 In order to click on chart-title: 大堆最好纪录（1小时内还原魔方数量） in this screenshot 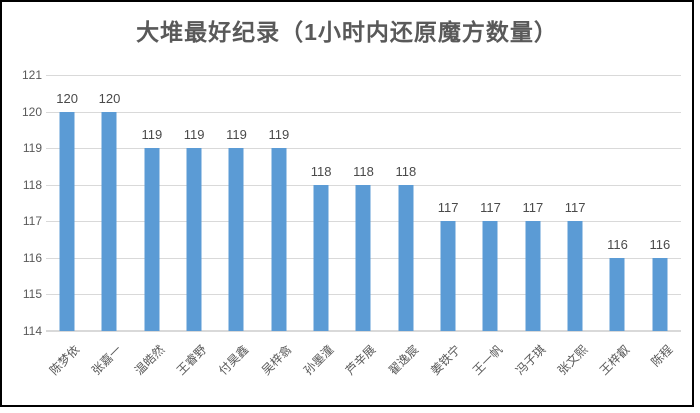, I will do `click(347, 32)`.